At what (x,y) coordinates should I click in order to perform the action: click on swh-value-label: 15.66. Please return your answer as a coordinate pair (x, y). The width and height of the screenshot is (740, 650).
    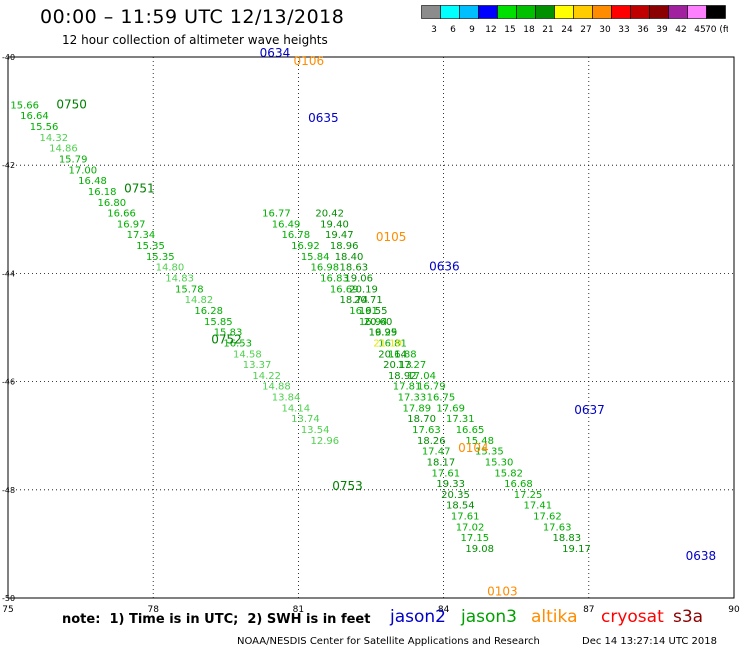
    Looking at the image, I should click on (24, 105).